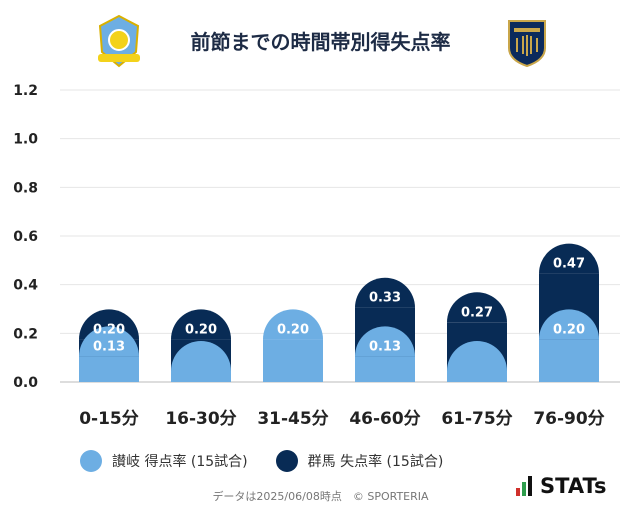 The image size is (641, 508). What do you see at coordinates (91, 461) in the screenshot?
I see `legend-swatch-sanuki` at bounding box center [91, 461].